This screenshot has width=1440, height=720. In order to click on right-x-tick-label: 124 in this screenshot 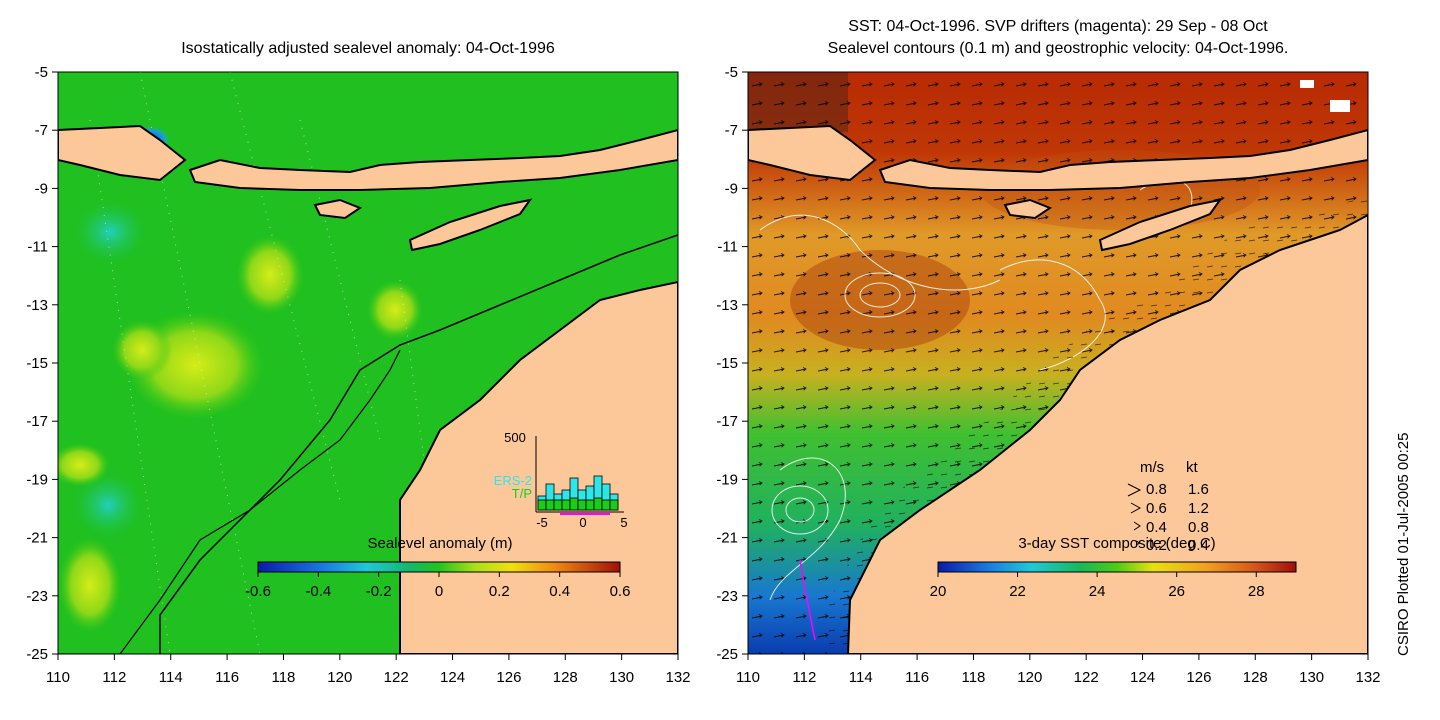, I will do `click(1142, 677)`.